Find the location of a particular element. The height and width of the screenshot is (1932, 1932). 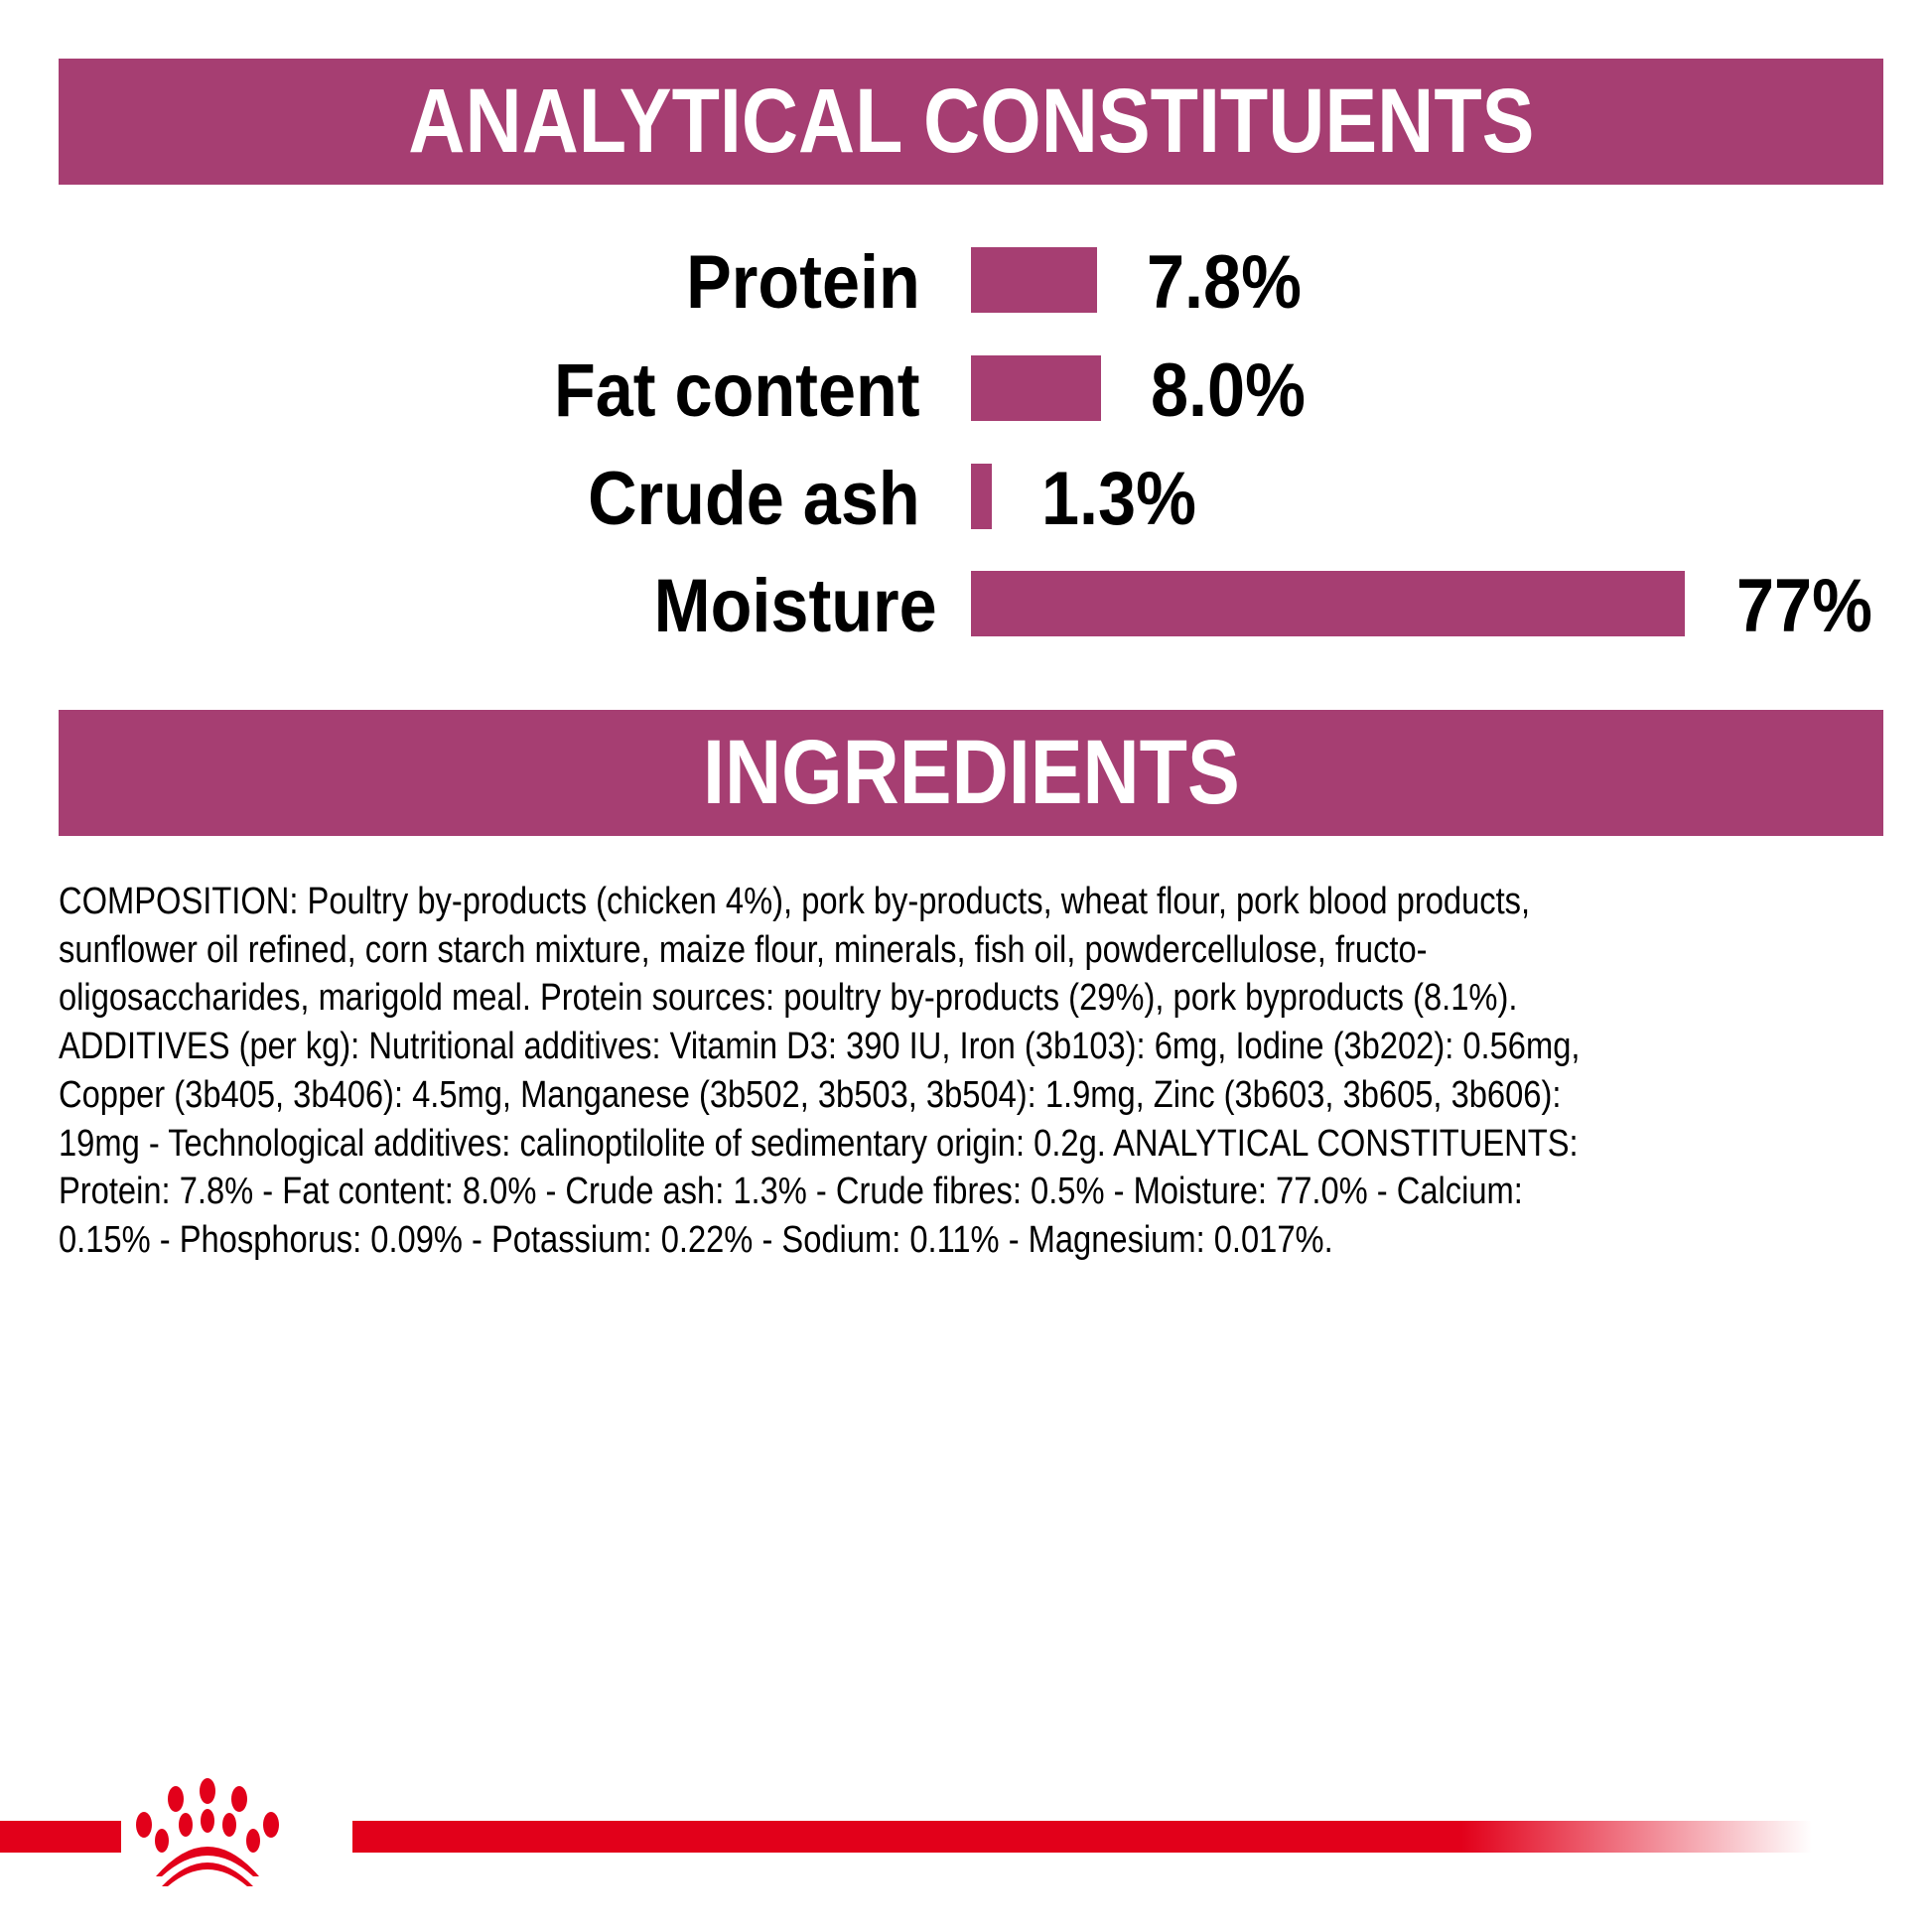

constituent-row: Moisture 77% is located at coordinates (966, 606).